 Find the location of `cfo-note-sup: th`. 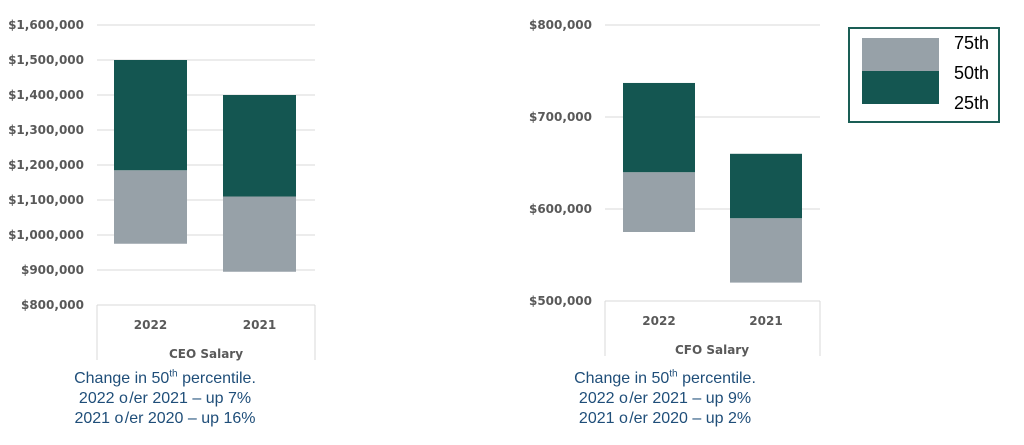

cfo-note-sup: th is located at coordinates (673, 374).